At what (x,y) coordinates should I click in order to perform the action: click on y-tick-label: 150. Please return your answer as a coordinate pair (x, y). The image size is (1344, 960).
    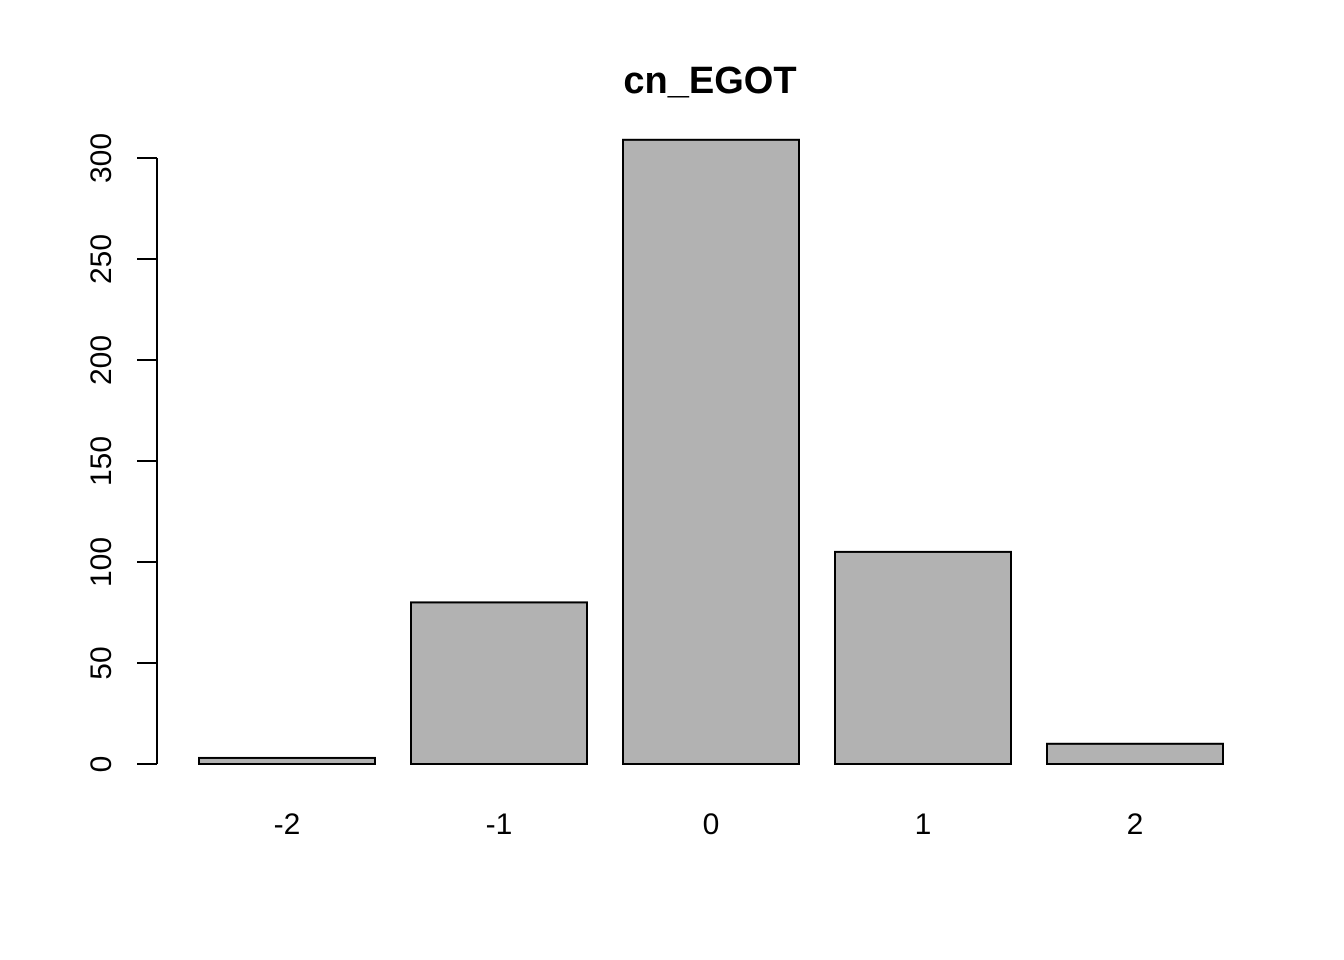
    Looking at the image, I should click on (101, 461).